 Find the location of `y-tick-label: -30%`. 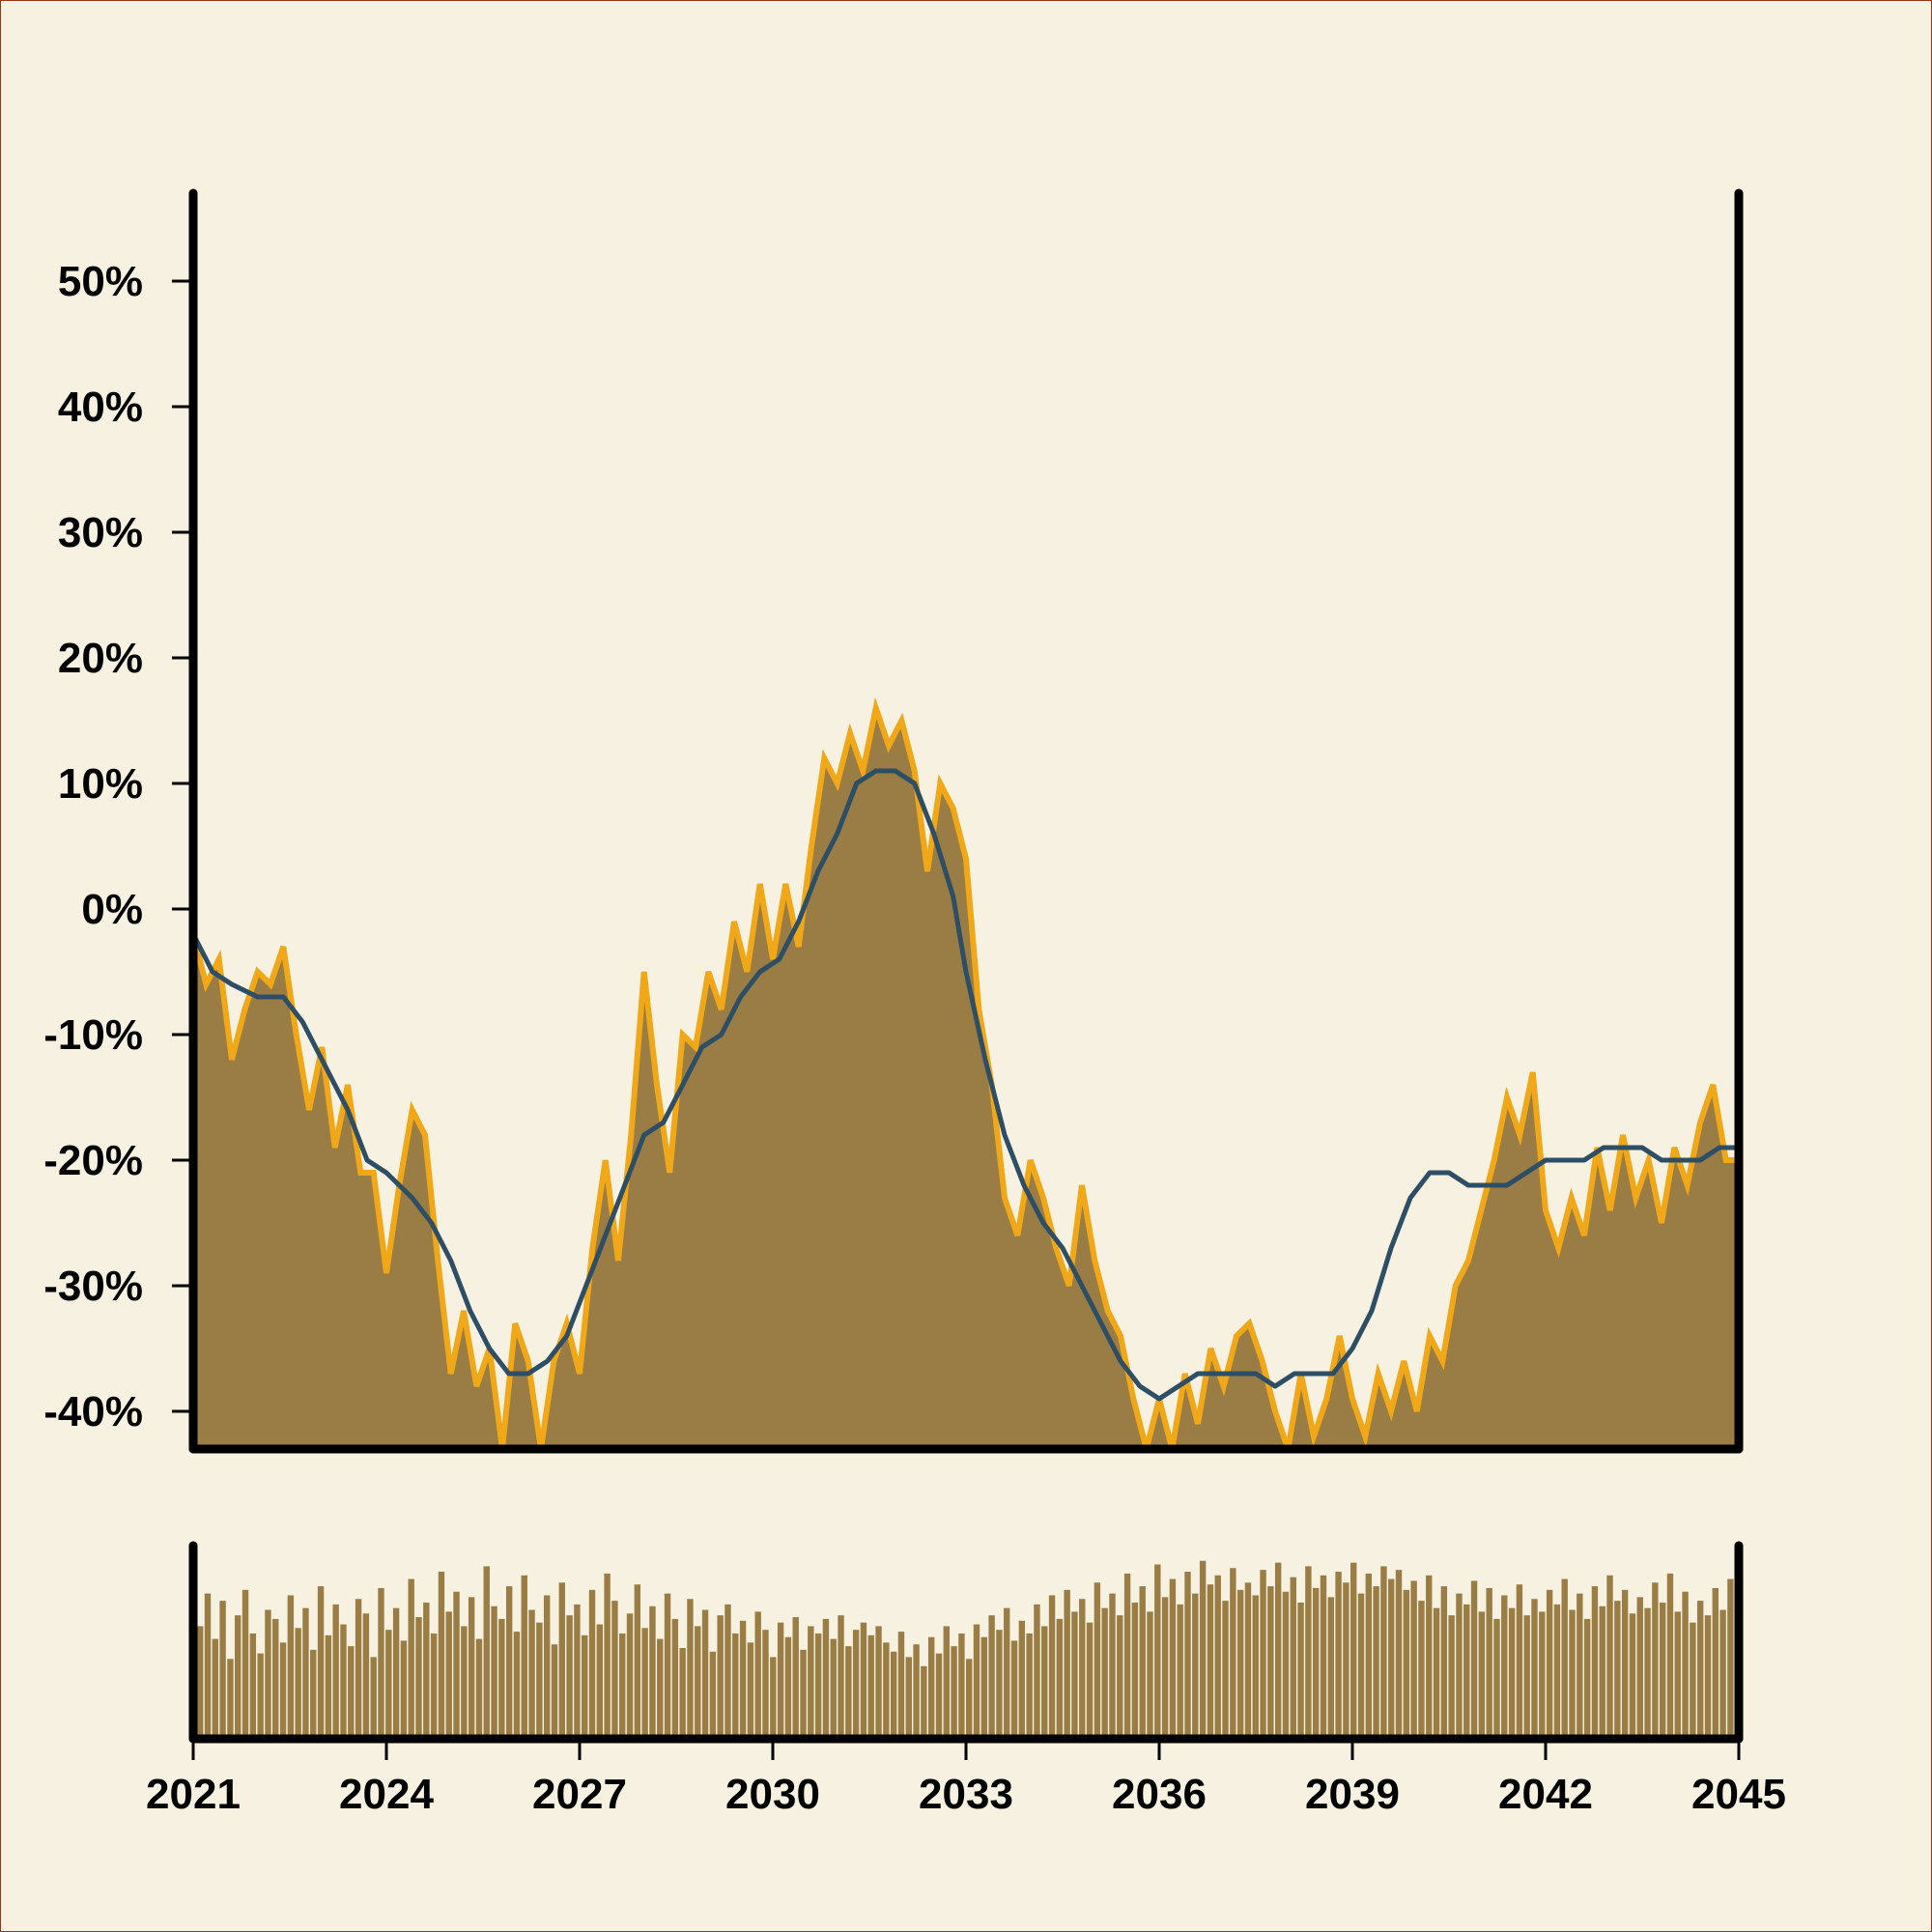

y-tick-label: -30% is located at coordinates (93, 1286).